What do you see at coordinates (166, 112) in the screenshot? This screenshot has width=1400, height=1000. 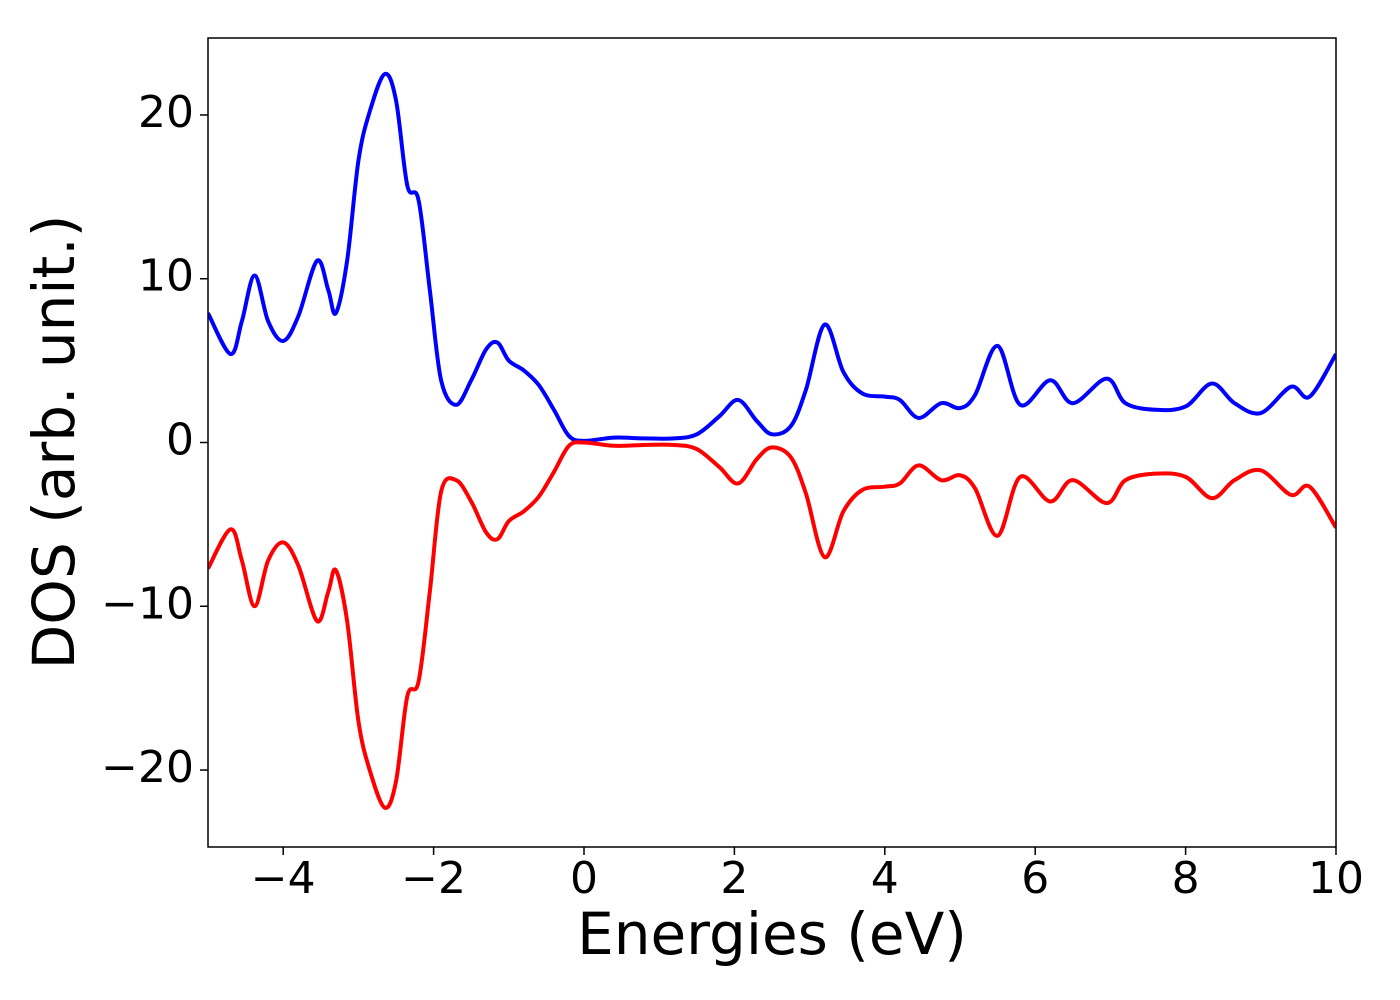 I see `y-tick-label: 20` at bounding box center [166, 112].